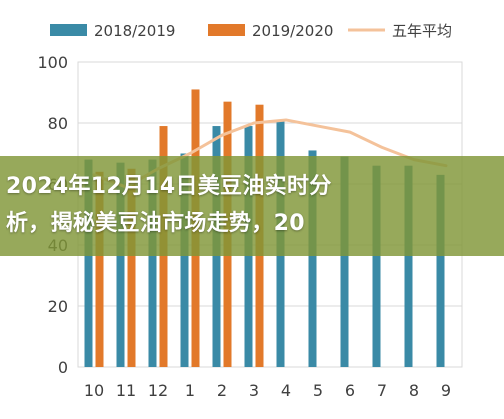 Image resolution: width=504 pixels, height=419 pixels. What do you see at coordinates (318, 390) in the screenshot?
I see `x-tick-label: 5` at bounding box center [318, 390].